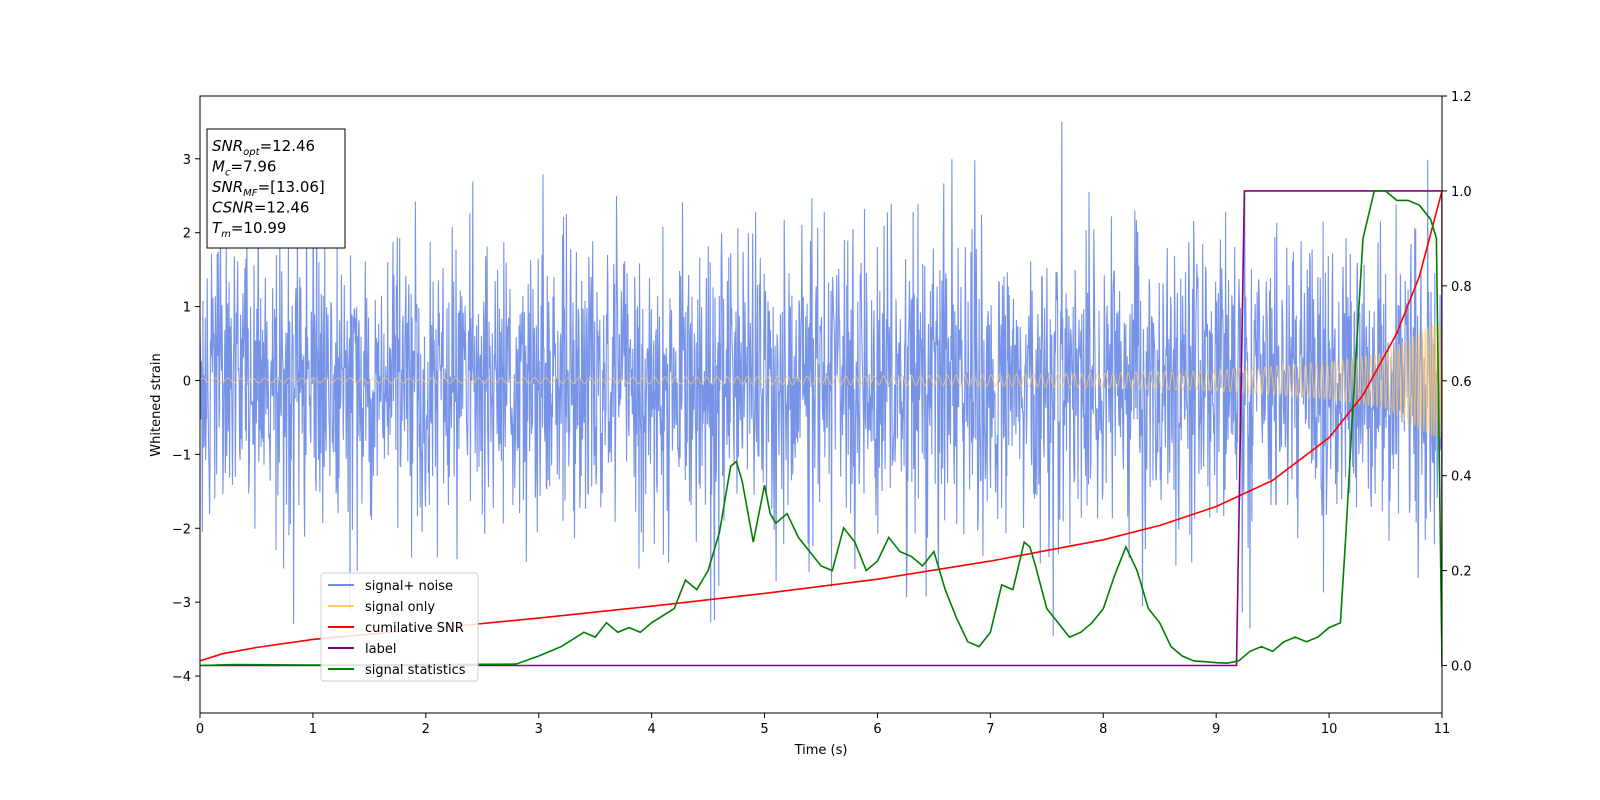  What do you see at coordinates (651, 729) in the screenshot?
I see `x-tick-label: 4` at bounding box center [651, 729].